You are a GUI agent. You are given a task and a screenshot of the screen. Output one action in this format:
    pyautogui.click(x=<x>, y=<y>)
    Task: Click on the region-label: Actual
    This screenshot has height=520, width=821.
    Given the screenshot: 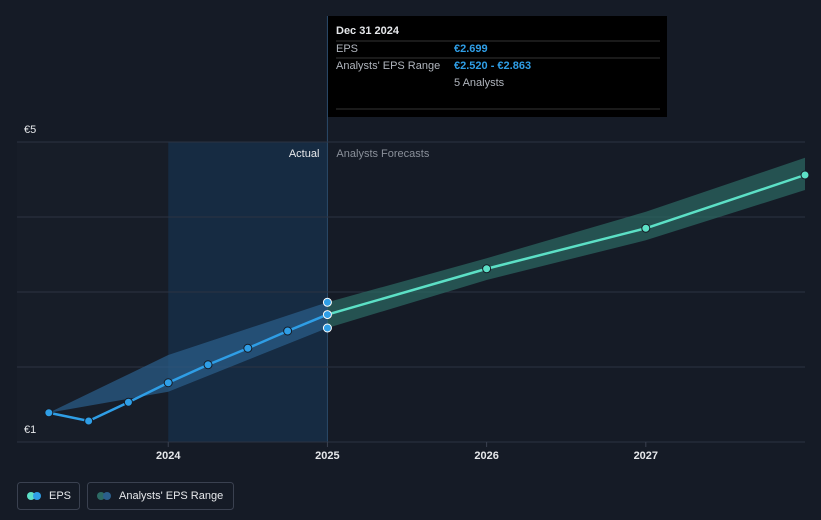 What is the action you would take?
    pyautogui.click(x=304, y=154)
    